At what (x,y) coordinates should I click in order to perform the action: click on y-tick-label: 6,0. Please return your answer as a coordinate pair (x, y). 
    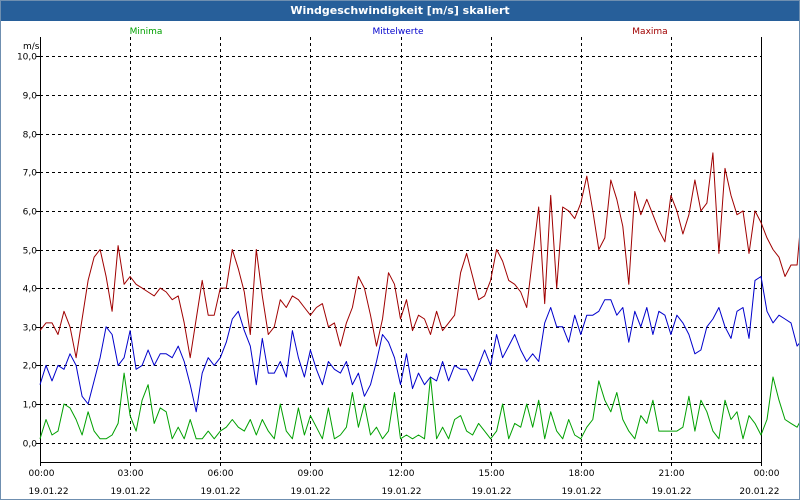
    Looking at the image, I should click on (30, 213).